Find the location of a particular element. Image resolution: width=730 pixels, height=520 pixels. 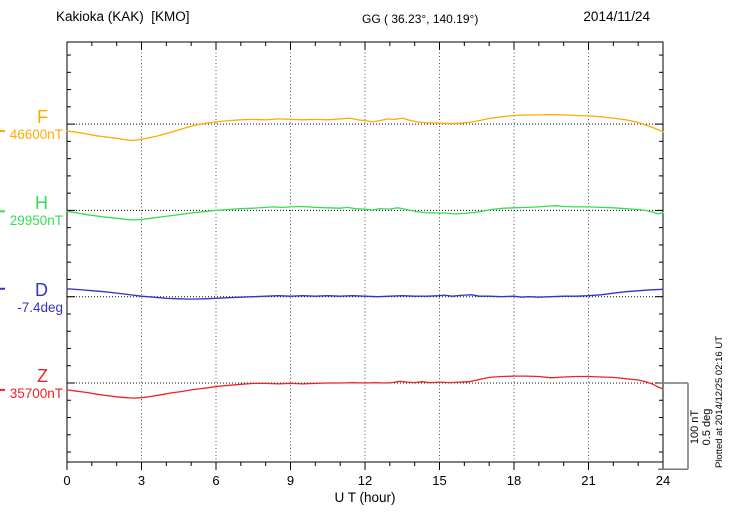

x-tick-label-0: 0 is located at coordinates (66, 480).